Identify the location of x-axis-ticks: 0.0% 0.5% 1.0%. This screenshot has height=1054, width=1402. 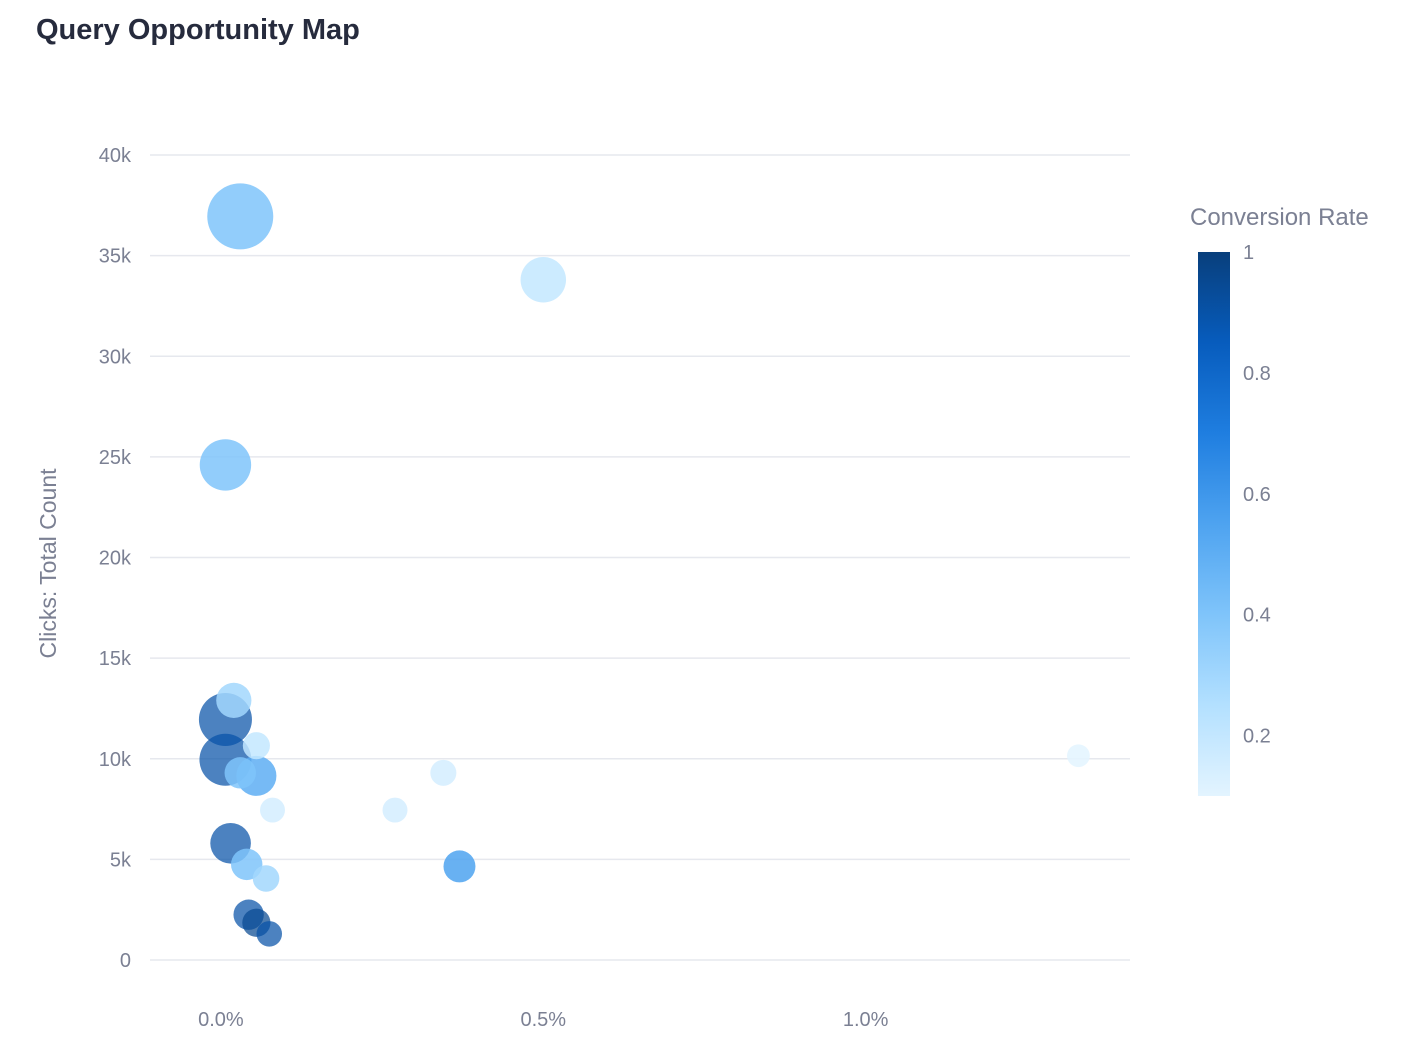
(543, 1020).